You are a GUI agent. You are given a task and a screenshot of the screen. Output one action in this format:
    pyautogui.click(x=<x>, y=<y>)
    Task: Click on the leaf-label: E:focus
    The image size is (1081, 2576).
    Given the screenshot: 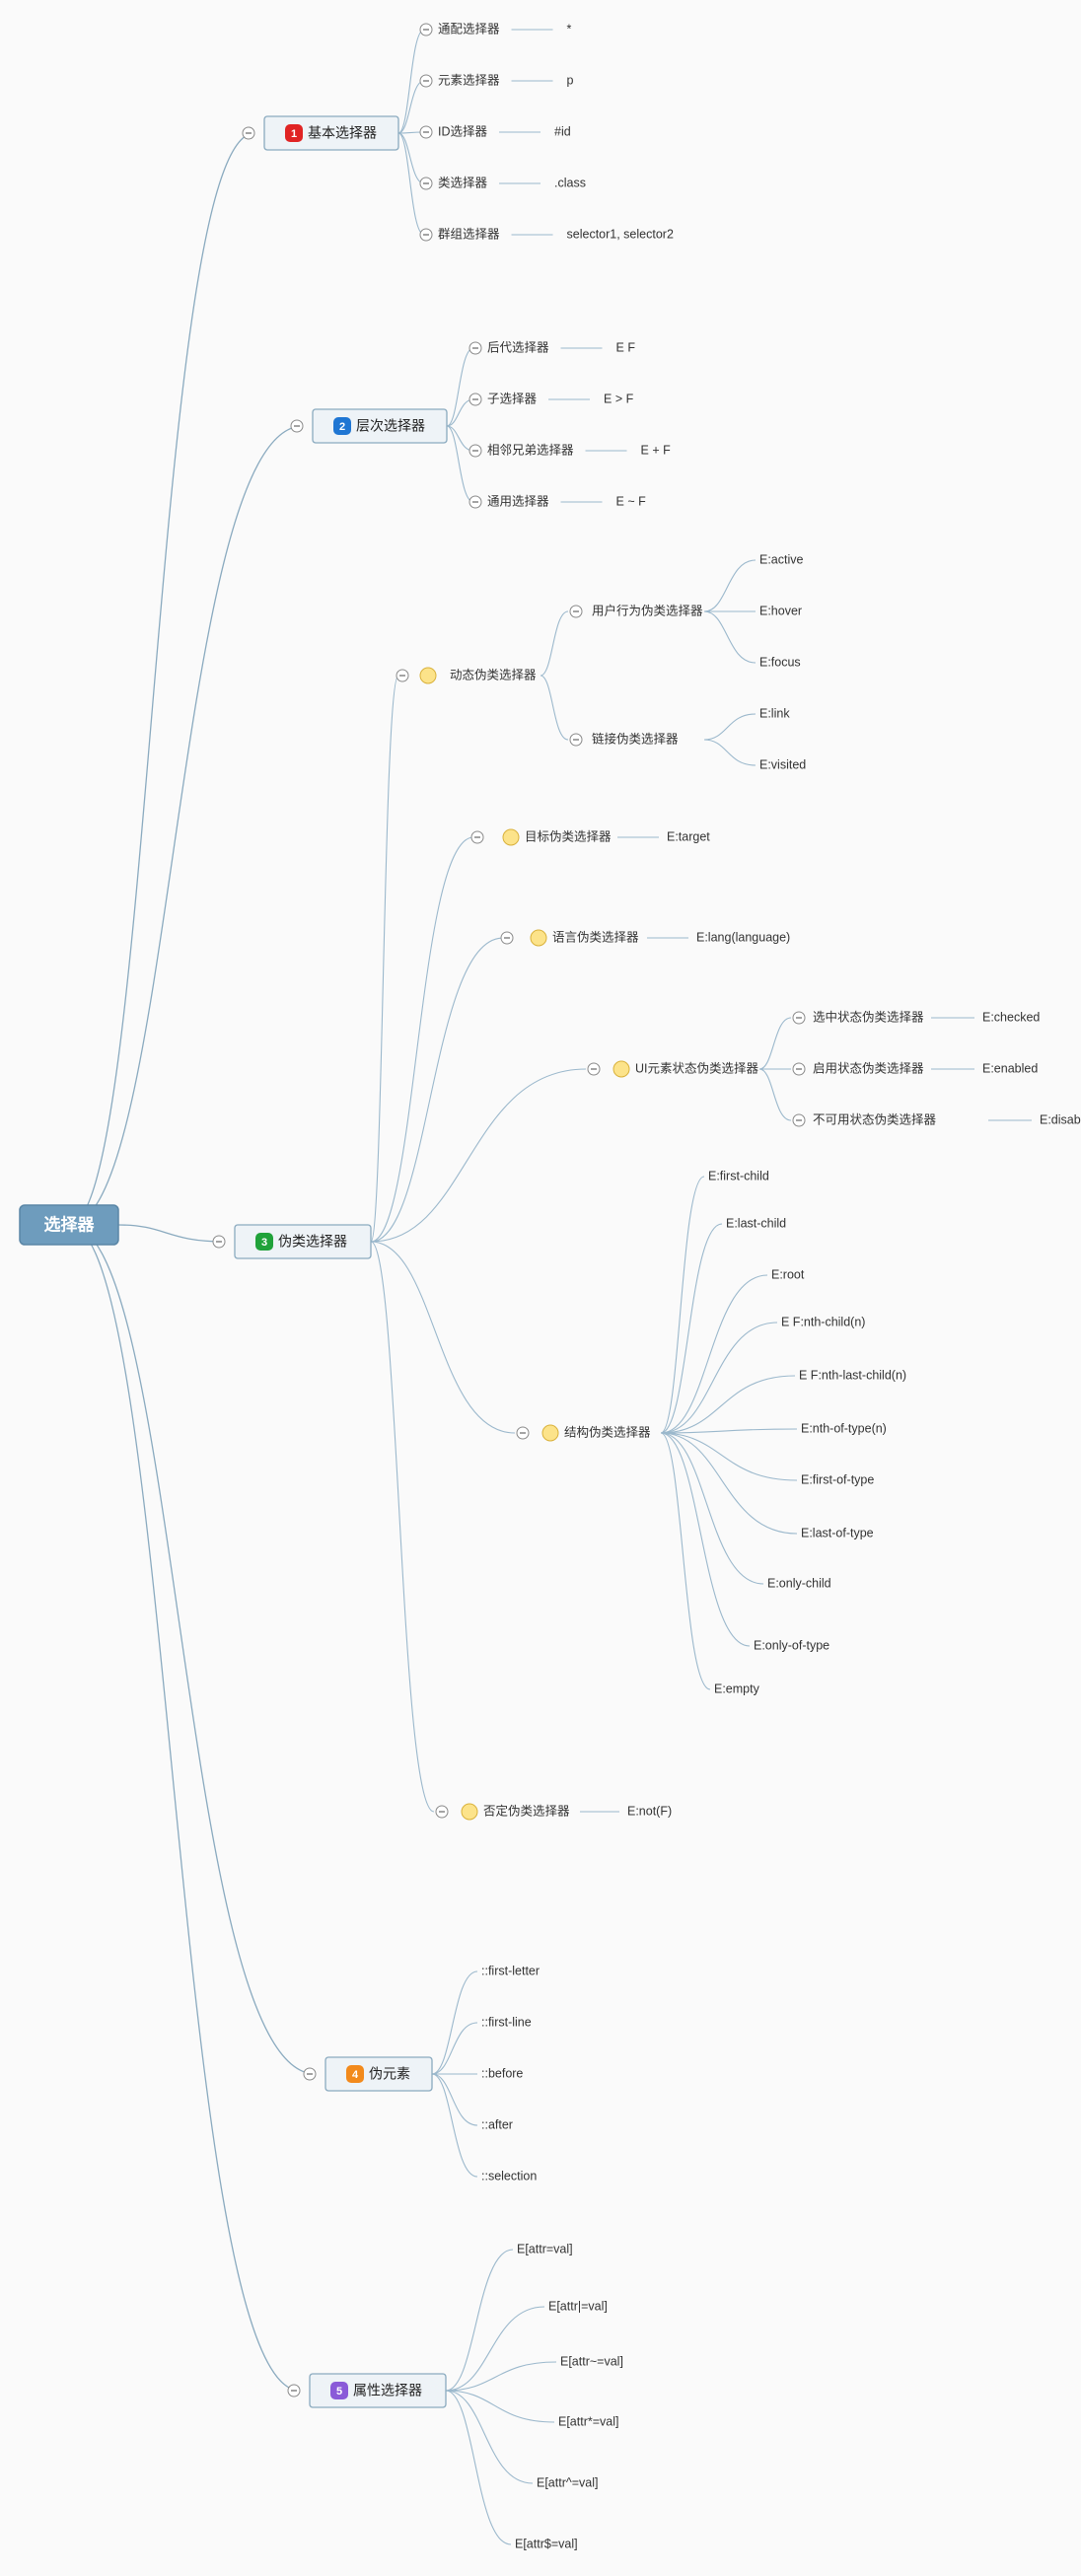 What is the action you would take?
    pyautogui.click(x=780, y=662)
    